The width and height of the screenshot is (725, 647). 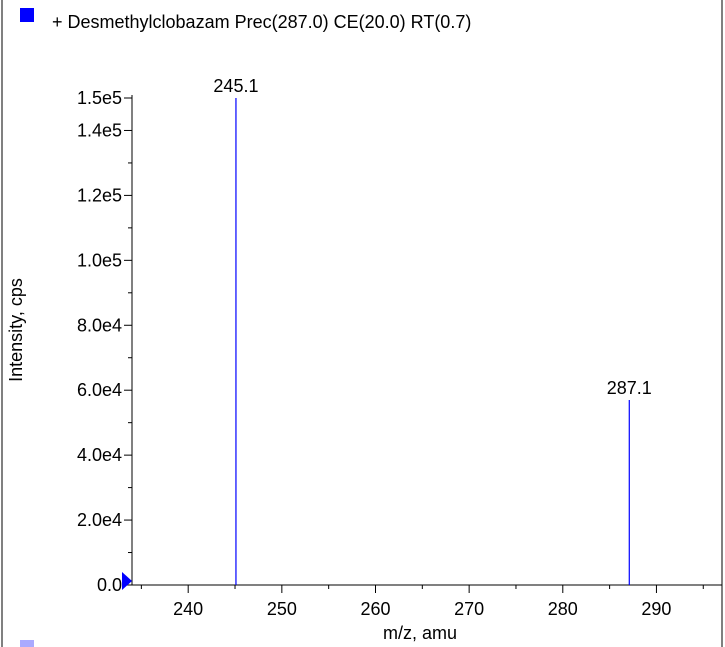 What do you see at coordinates (99, 98) in the screenshot?
I see `y-tick-label: 1.5e5` at bounding box center [99, 98].